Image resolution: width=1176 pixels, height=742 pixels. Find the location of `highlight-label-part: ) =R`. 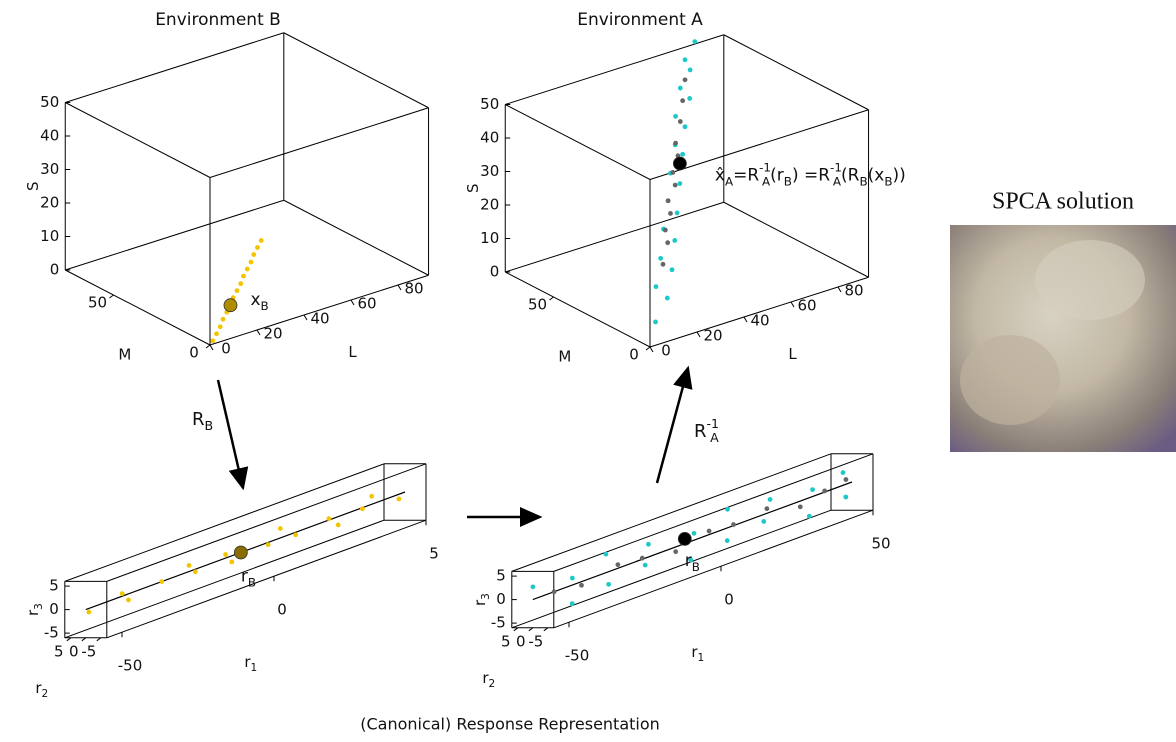

highlight-label-part: ) =R is located at coordinates (811, 176).